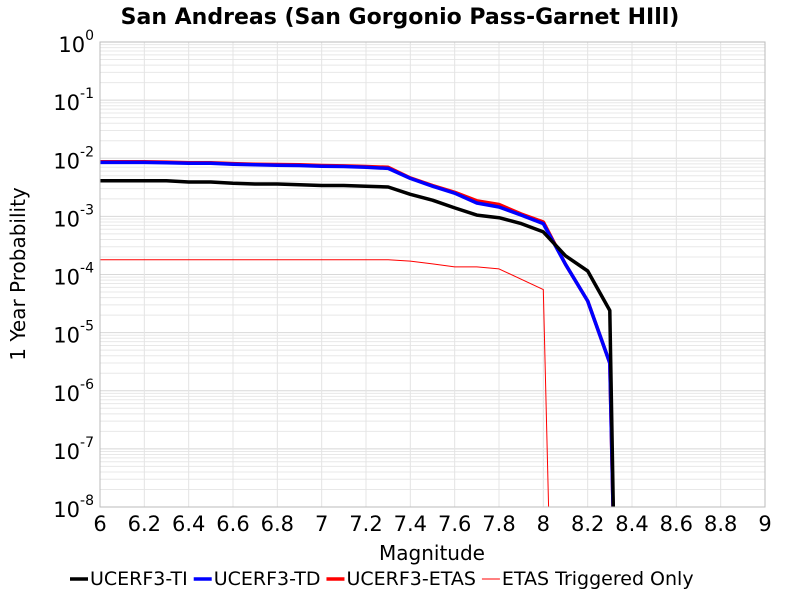 The image size is (800, 600). Describe the element at coordinates (365, 524) in the screenshot. I see `x-tick-label: 7.2` at that location.